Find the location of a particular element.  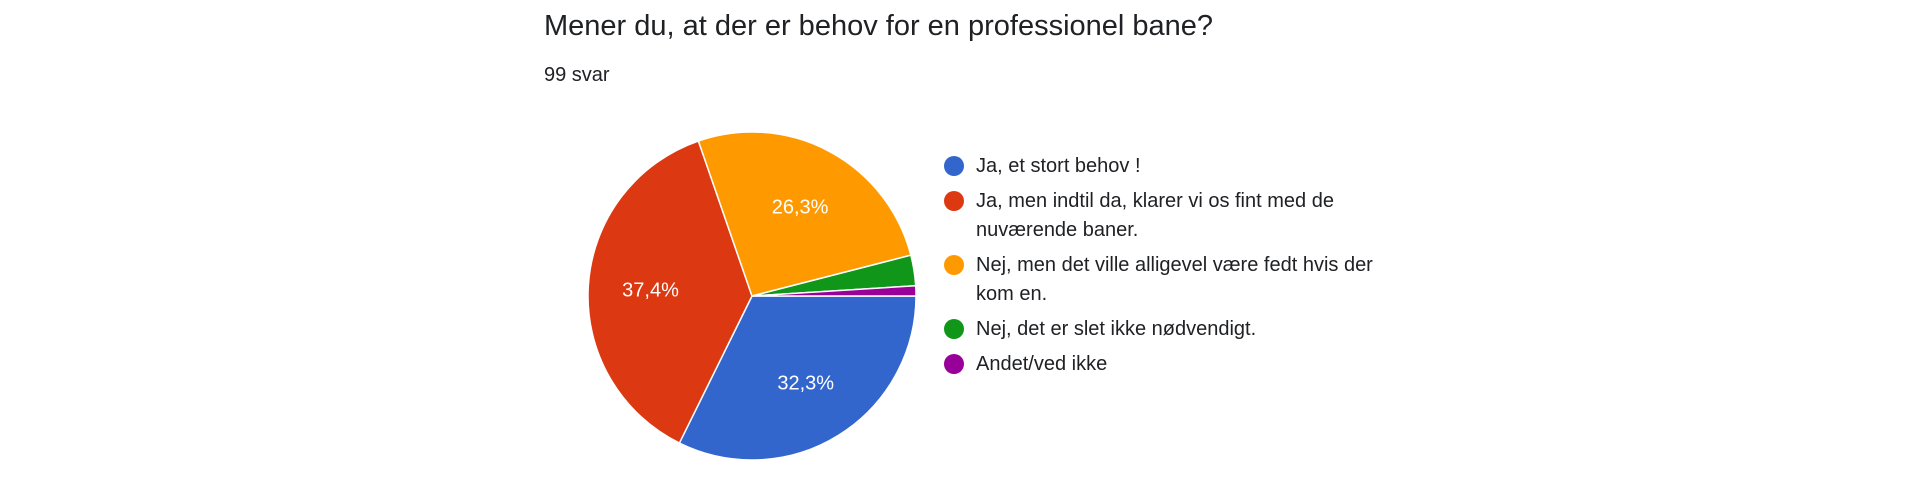

legend-item-4: Nej, det er slet ikke nødvendigt. is located at coordinates (1164, 329).